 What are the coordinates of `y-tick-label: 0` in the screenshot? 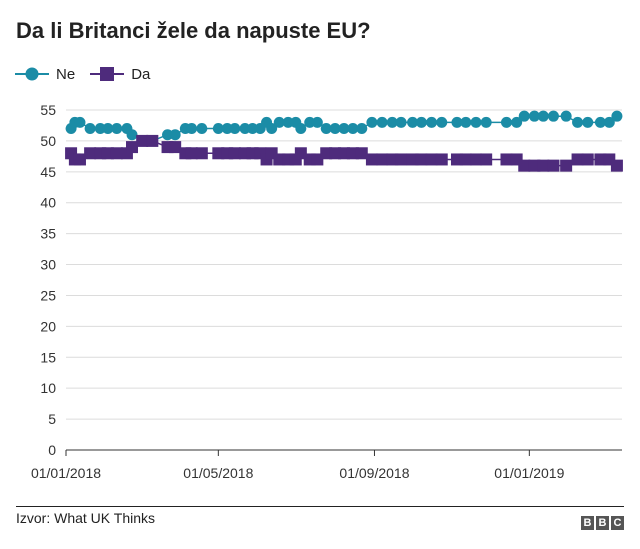 It's located at (52, 450).